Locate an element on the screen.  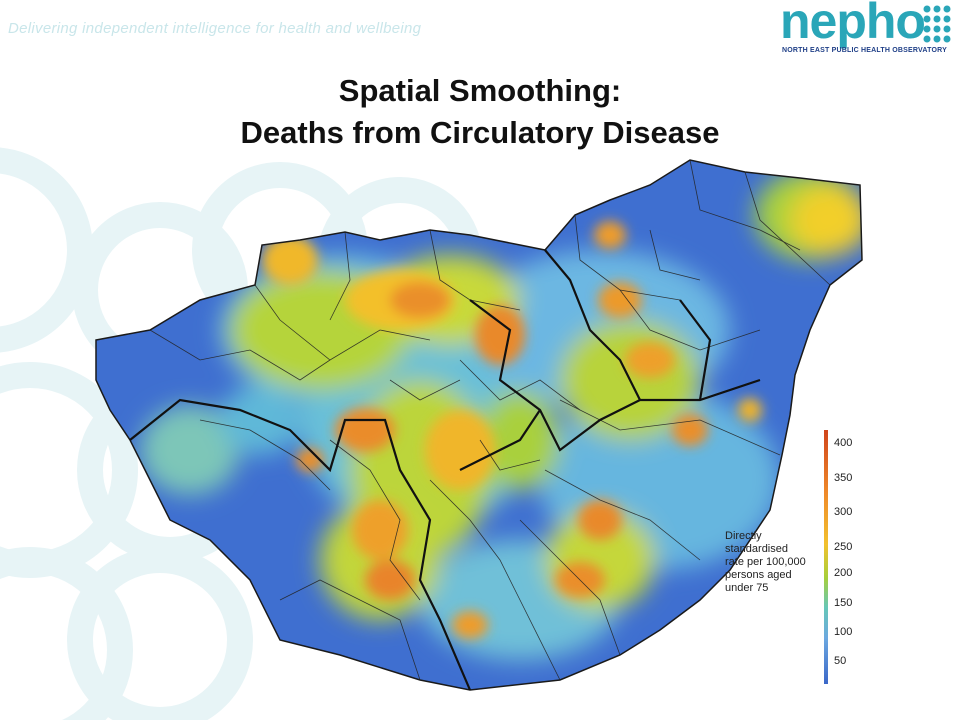
legend-tick: 300 is located at coordinates (843, 512).